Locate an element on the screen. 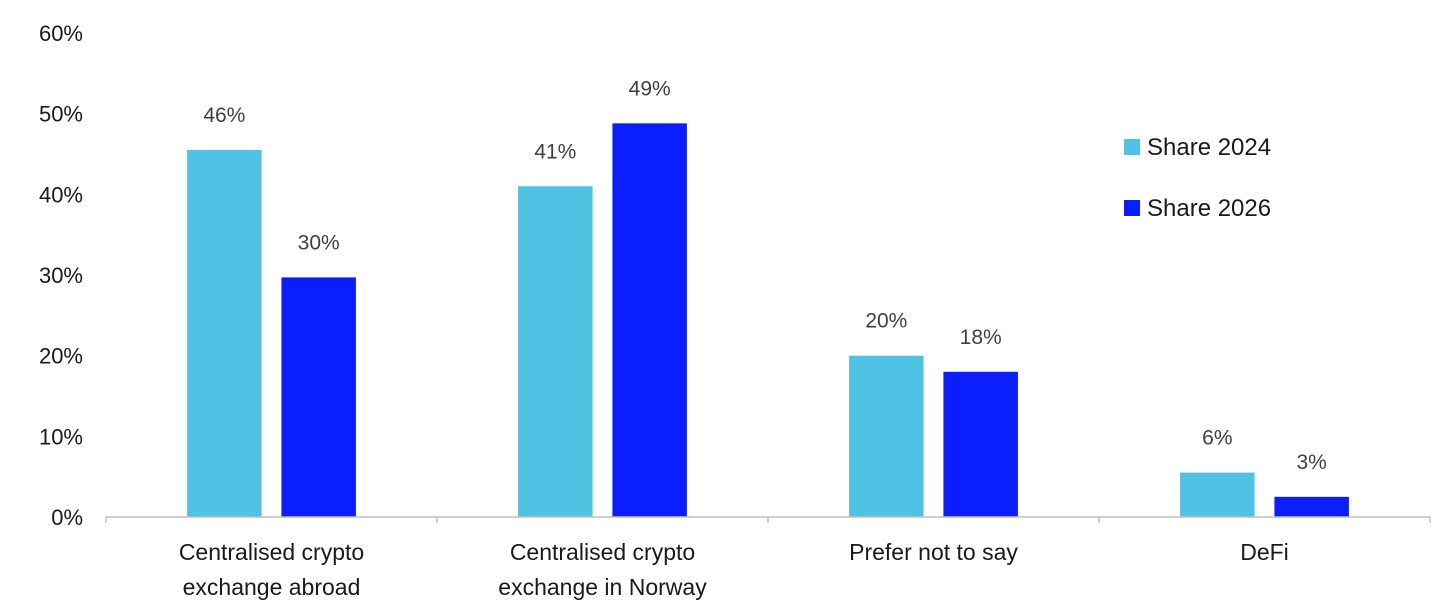 The image size is (1445, 614). y-tick-label: 50% is located at coordinates (61, 114).